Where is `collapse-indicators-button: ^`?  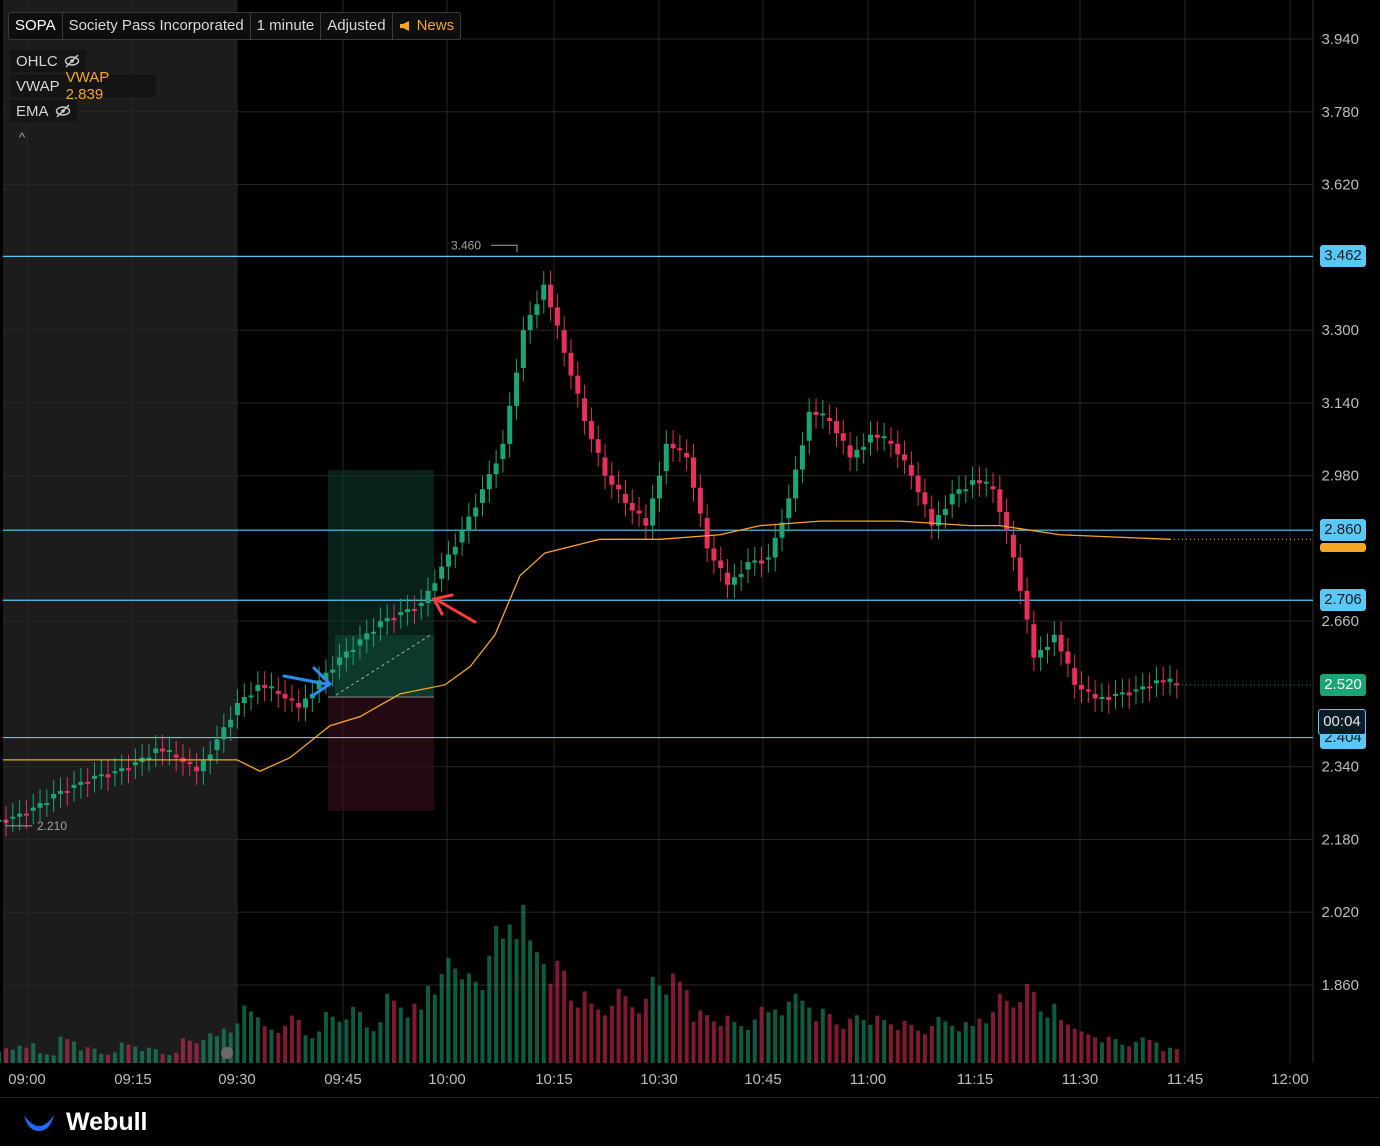 collapse-indicators-button: ^ is located at coordinates (22, 137).